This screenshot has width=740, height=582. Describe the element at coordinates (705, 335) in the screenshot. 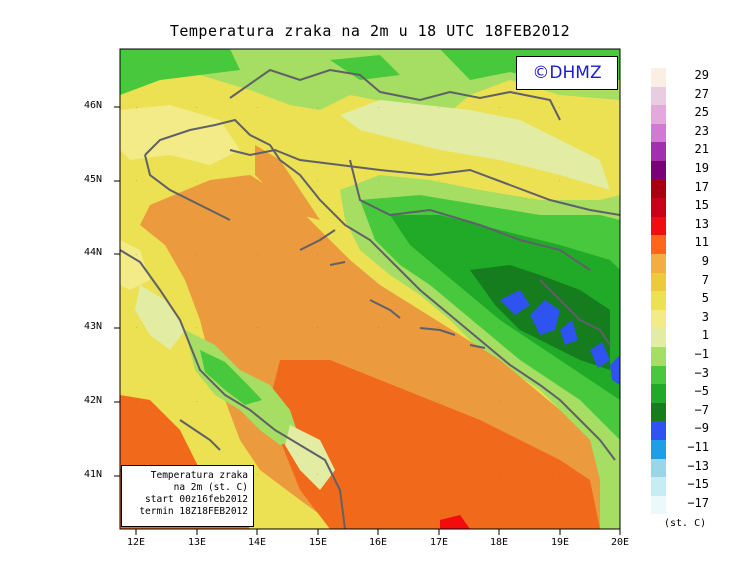

I see `legend-label: 1` at that location.